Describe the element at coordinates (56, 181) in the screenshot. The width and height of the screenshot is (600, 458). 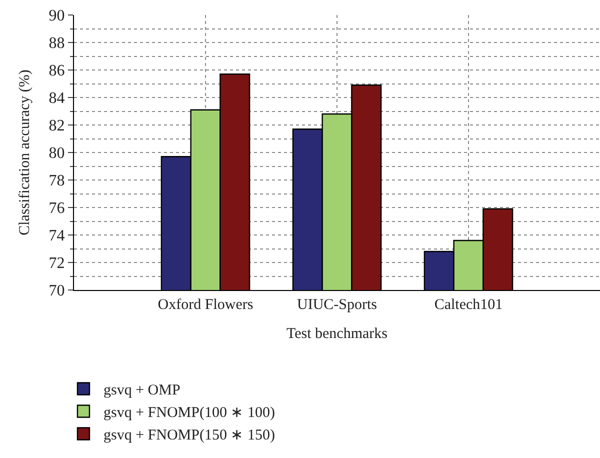
I see `y-tick-label: 78` at that location.